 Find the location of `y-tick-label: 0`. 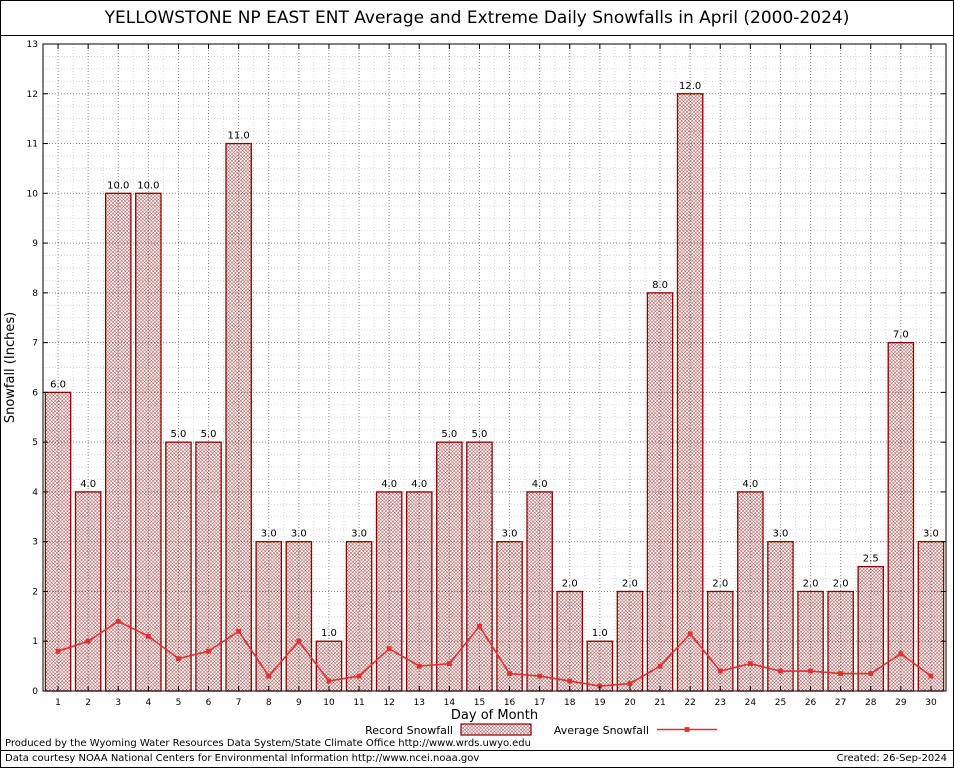

y-tick-label: 0 is located at coordinates (35, 692).